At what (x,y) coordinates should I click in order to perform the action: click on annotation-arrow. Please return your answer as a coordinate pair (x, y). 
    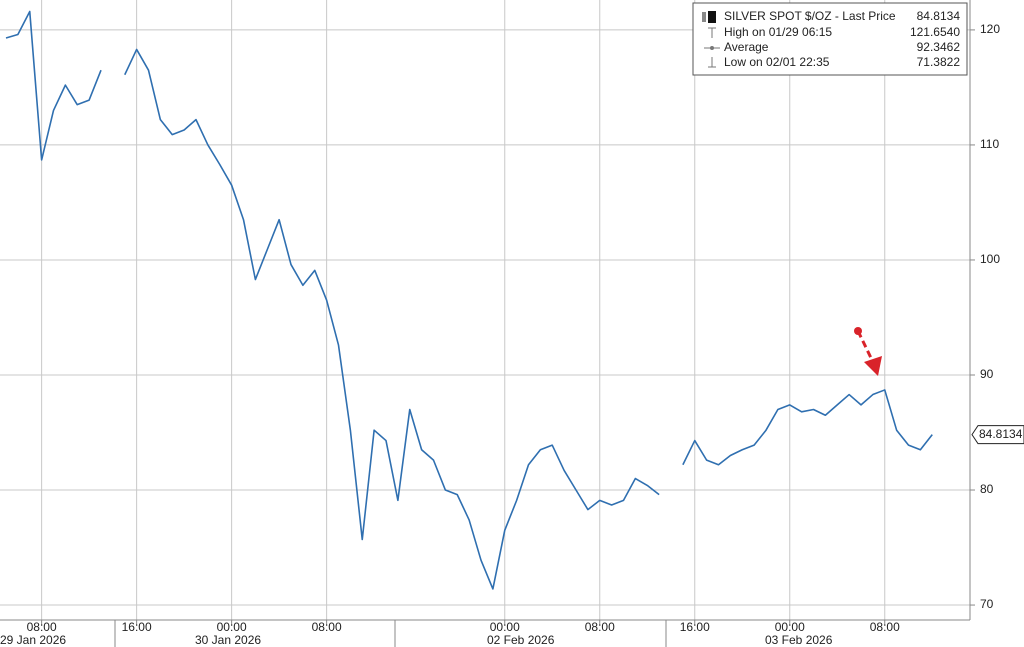
    Looking at the image, I should click on (868, 351).